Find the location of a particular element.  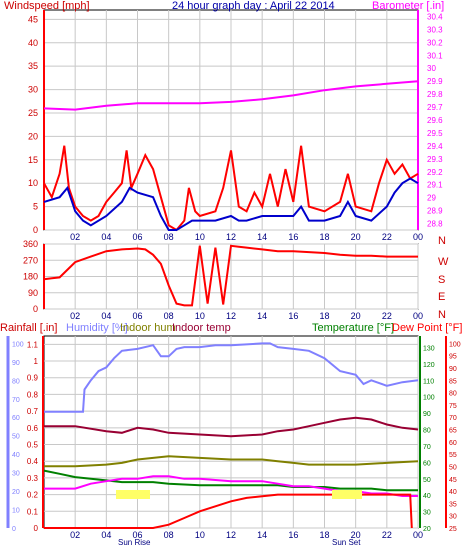

temp-tick-label: 100 is located at coordinates (429, 398).